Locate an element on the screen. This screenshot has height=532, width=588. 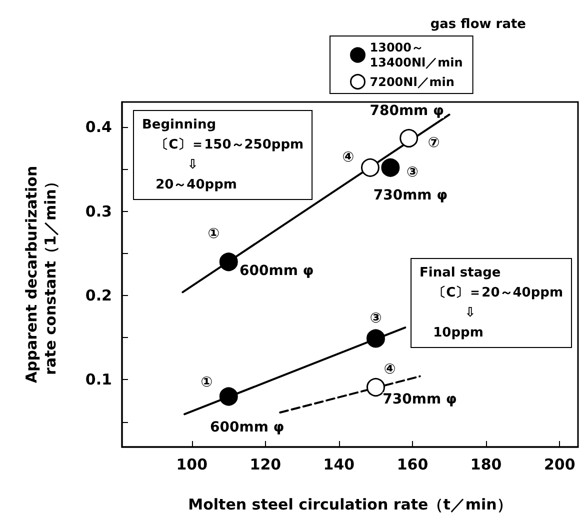
annotation: ⑦ is located at coordinates (434, 143).